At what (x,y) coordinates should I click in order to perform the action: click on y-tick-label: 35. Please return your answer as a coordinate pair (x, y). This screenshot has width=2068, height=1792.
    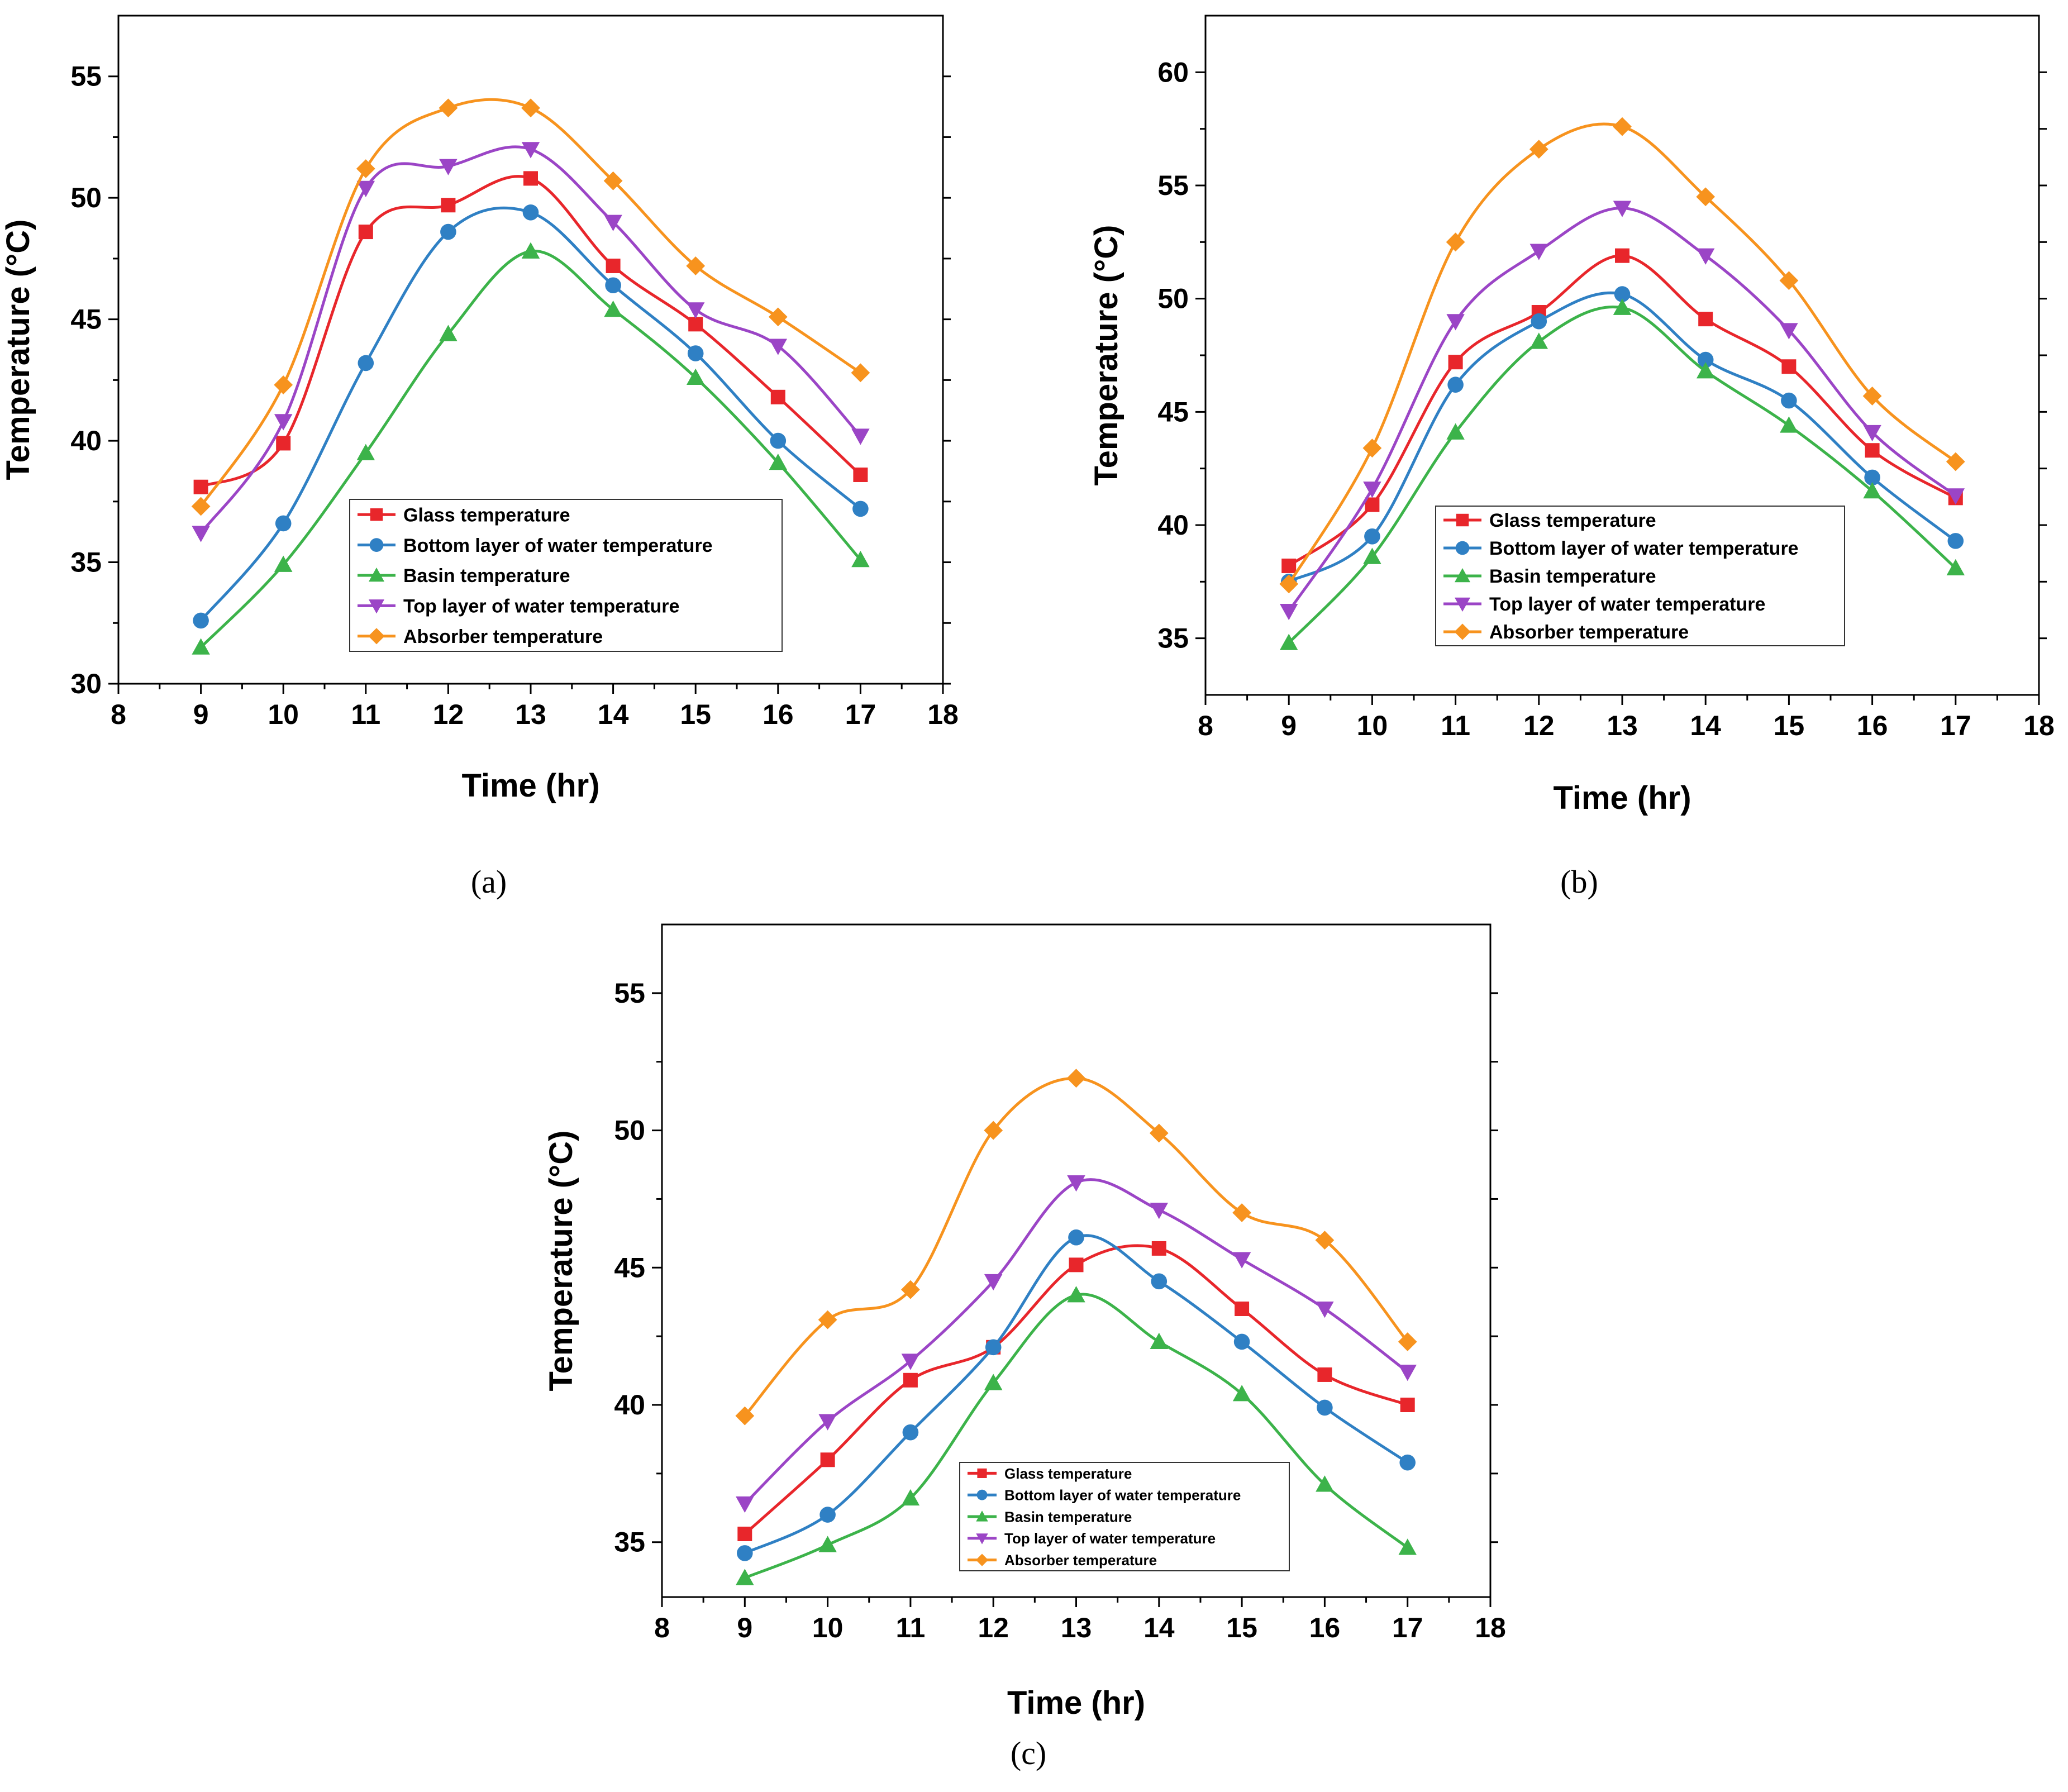
    Looking at the image, I should click on (1173, 638).